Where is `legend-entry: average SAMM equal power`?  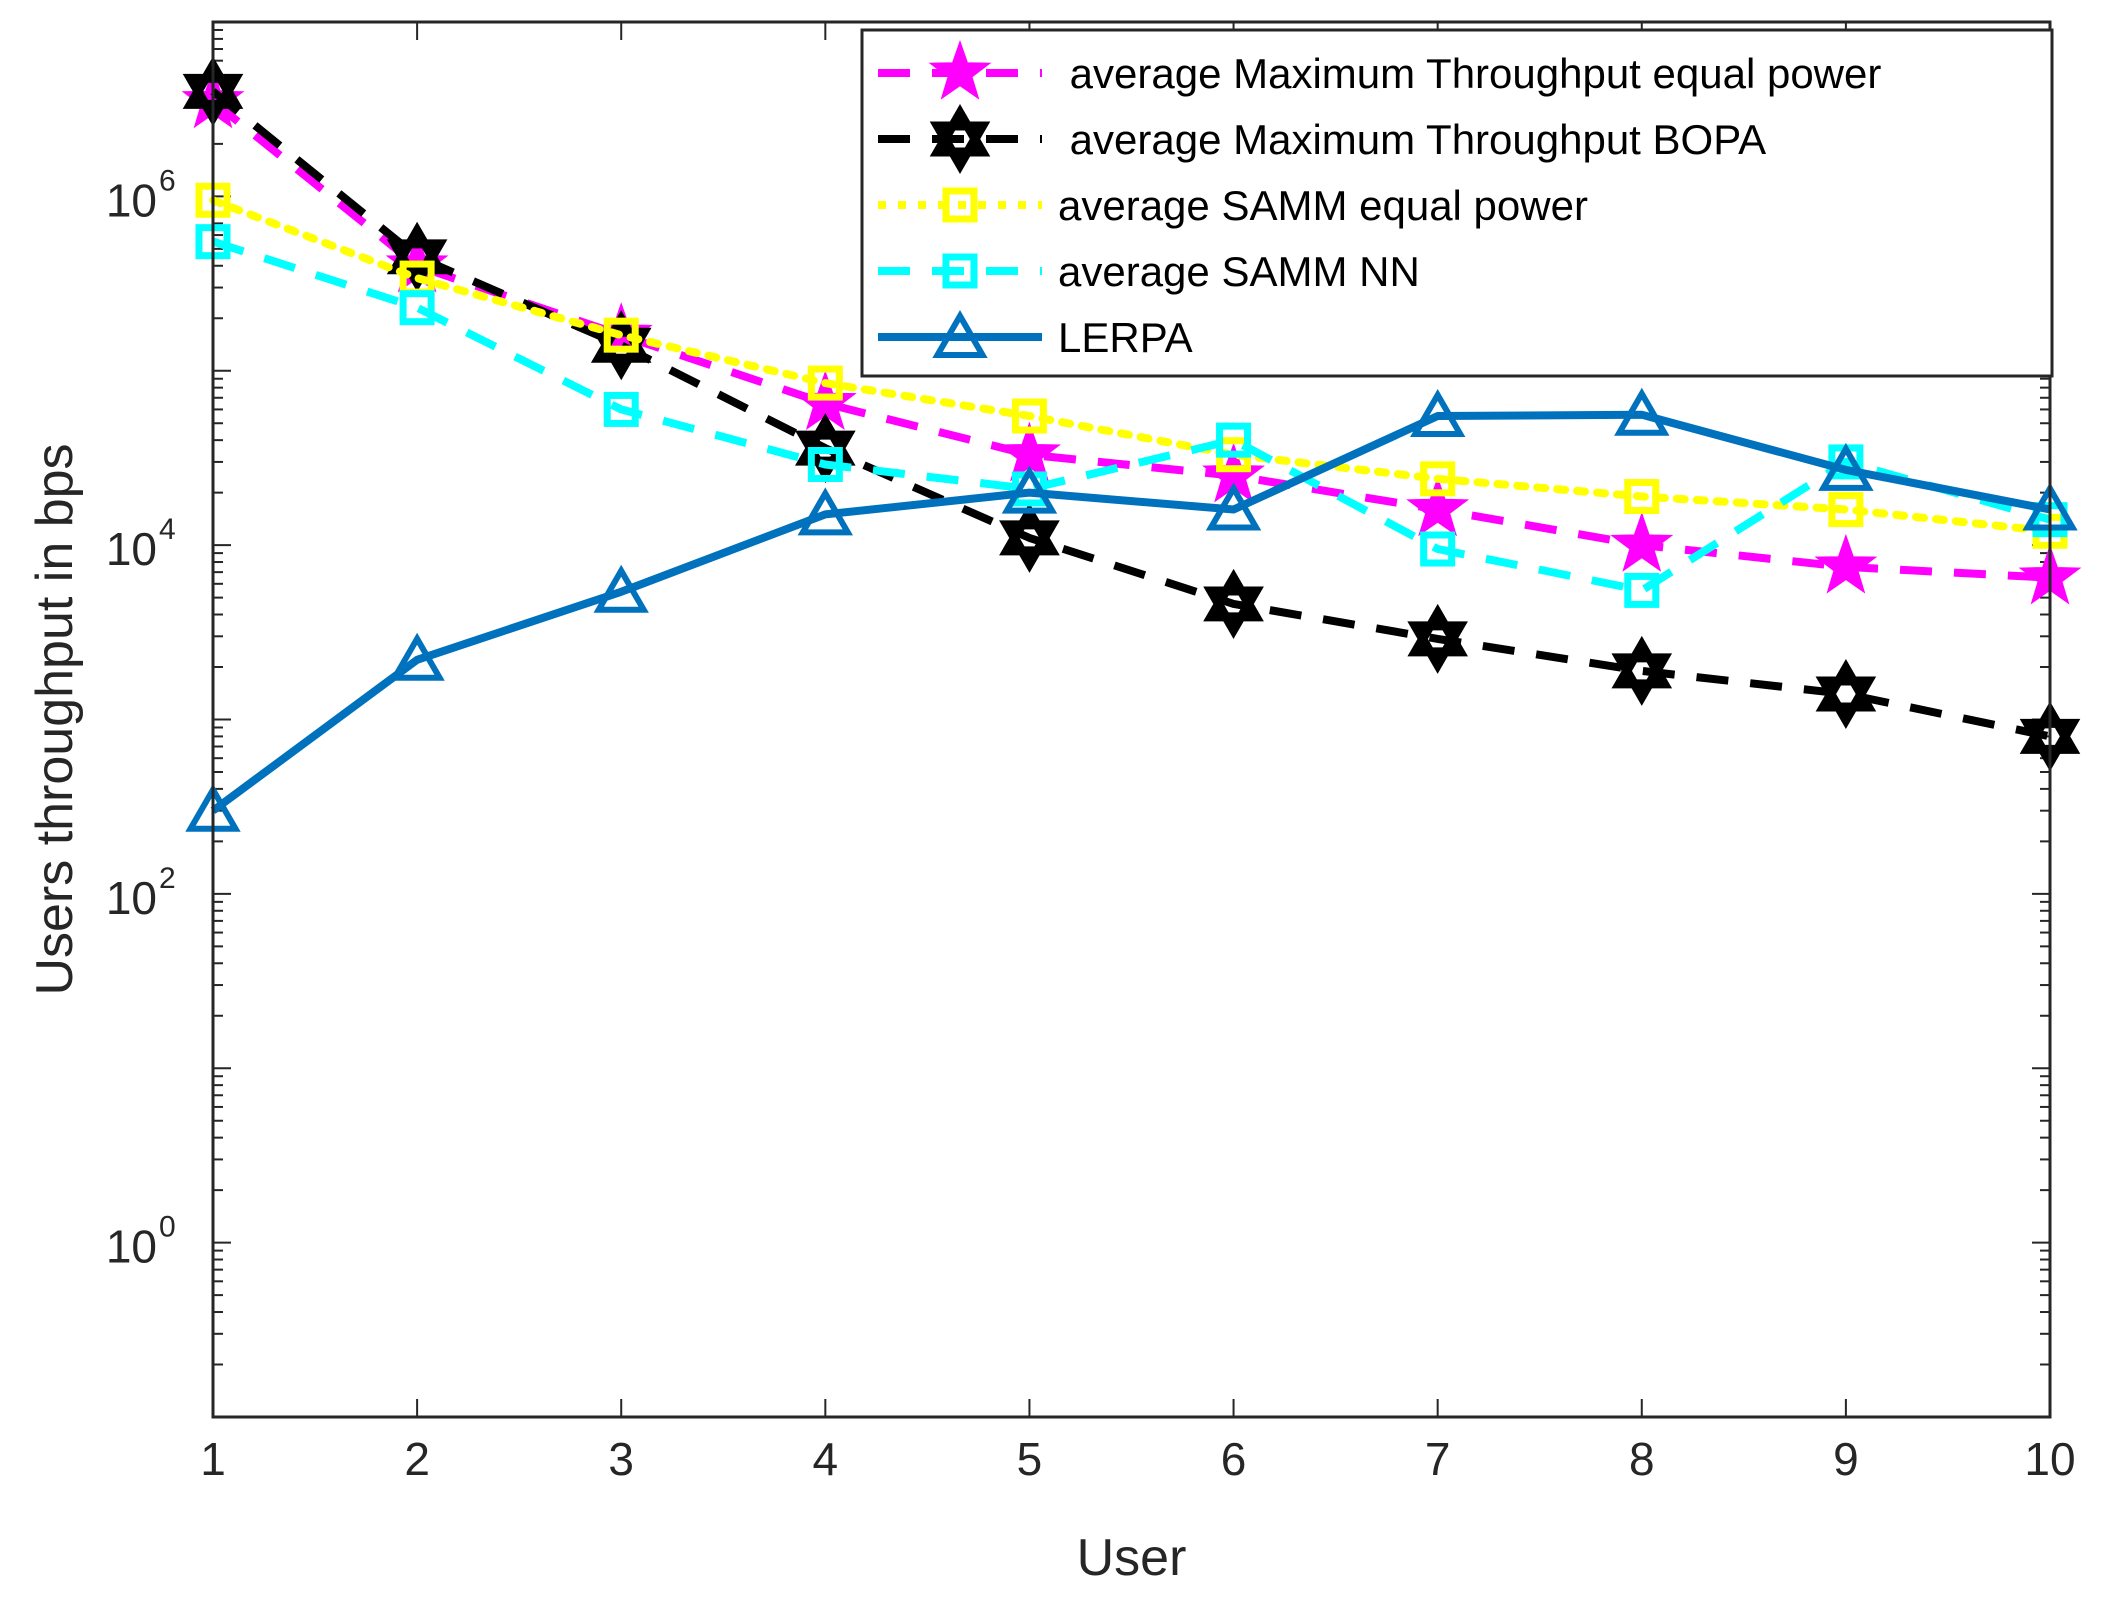 legend-entry: average SAMM equal power is located at coordinates (1233, 205).